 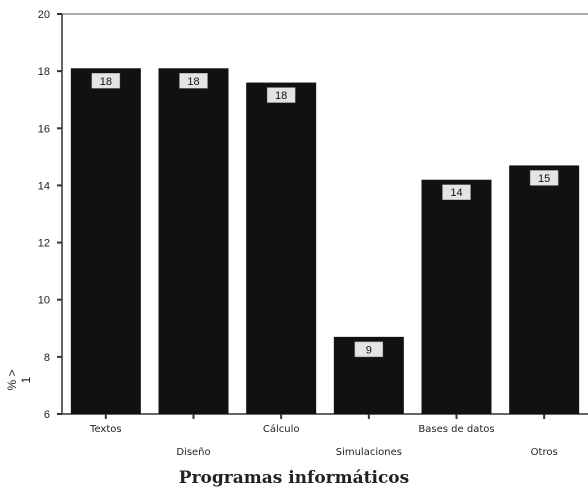 I want to click on y-tick-label: 20, so click(x=44, y=15).